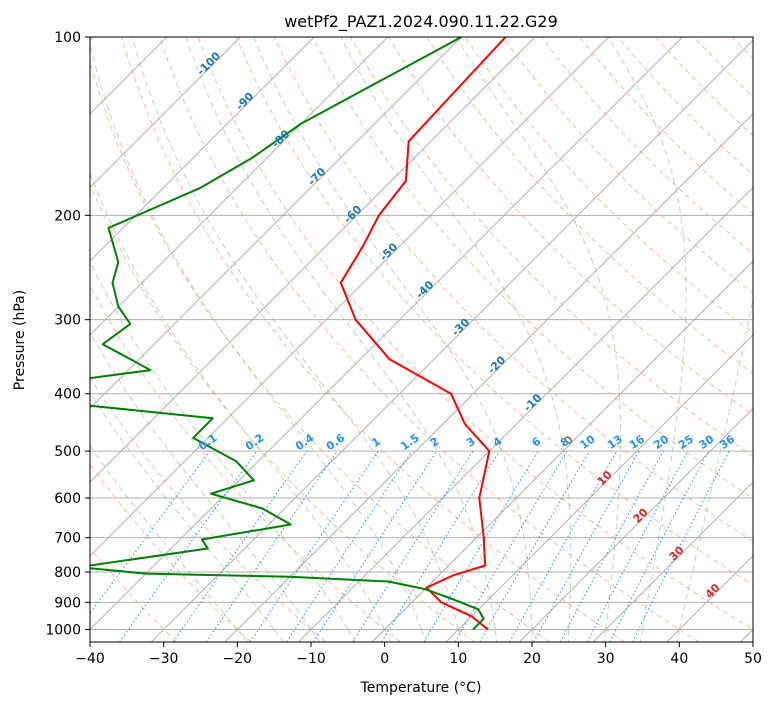  Describe the element at coordinates (280, 138) in the screenshot. I see `isotherm-label: -80` at that location.